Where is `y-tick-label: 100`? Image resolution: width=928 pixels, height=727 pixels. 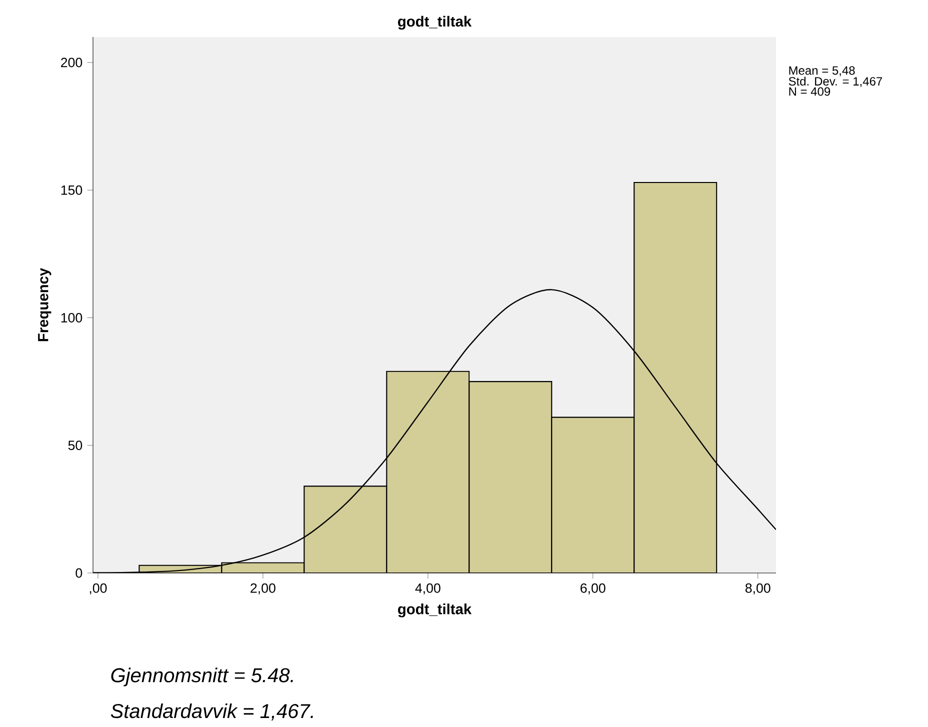
y-tick-label: 100 is located at coordinates (71, 317).